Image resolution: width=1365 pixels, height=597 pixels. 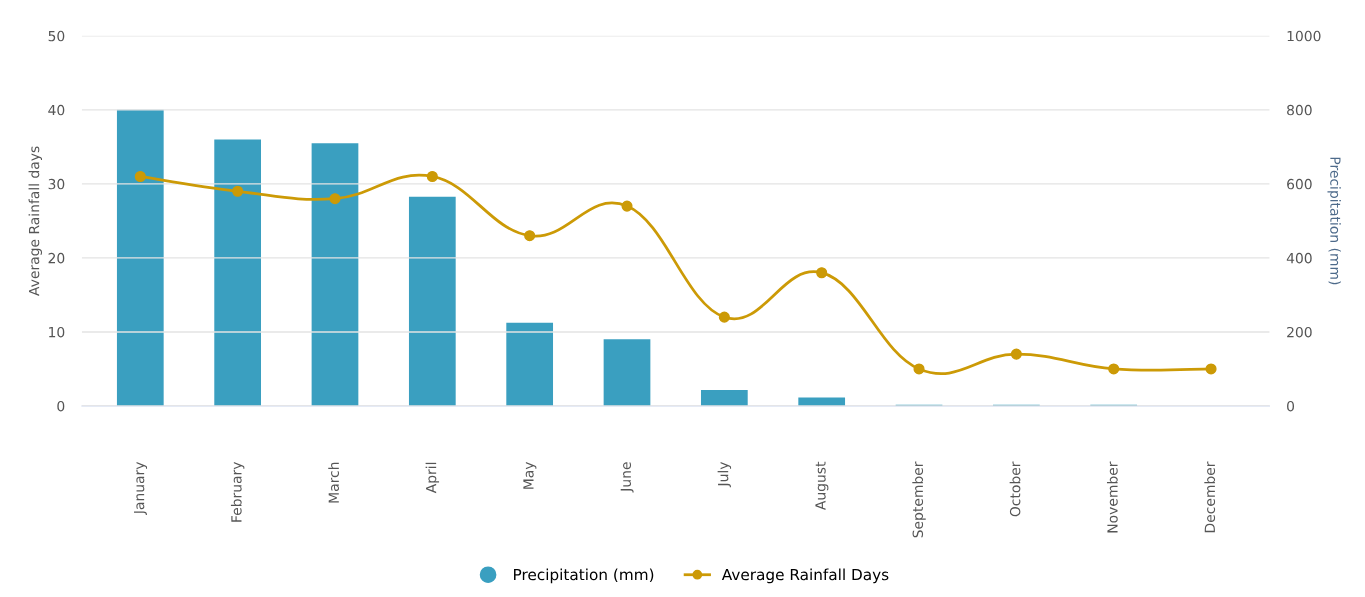 I want to click on x-tick-label: December, so click(x=1210, y=497).